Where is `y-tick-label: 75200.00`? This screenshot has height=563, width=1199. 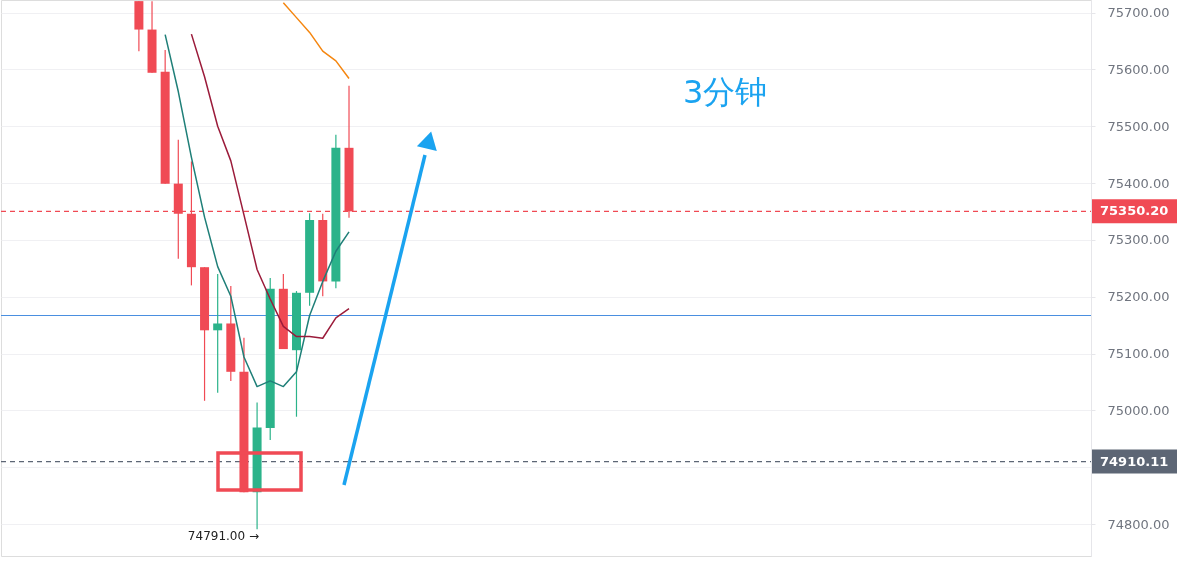 y-tick-label: 75200.00 is located at coordinates (1138, 297).